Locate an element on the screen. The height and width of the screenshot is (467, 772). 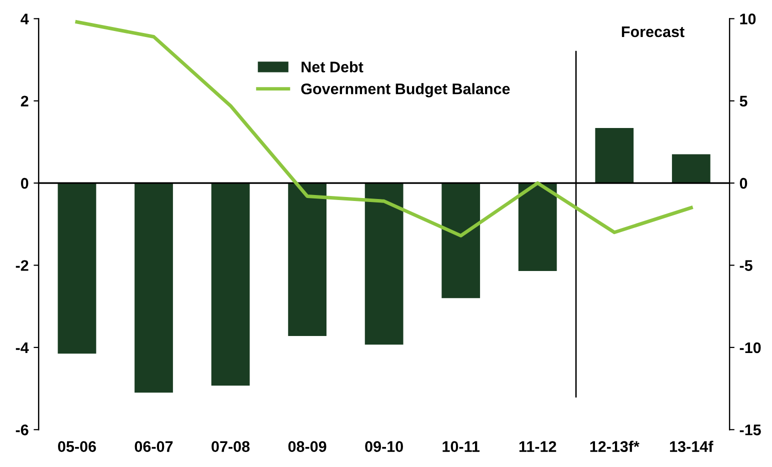
x-tick-label: 12-13f* is located at coordinates (615, 446).